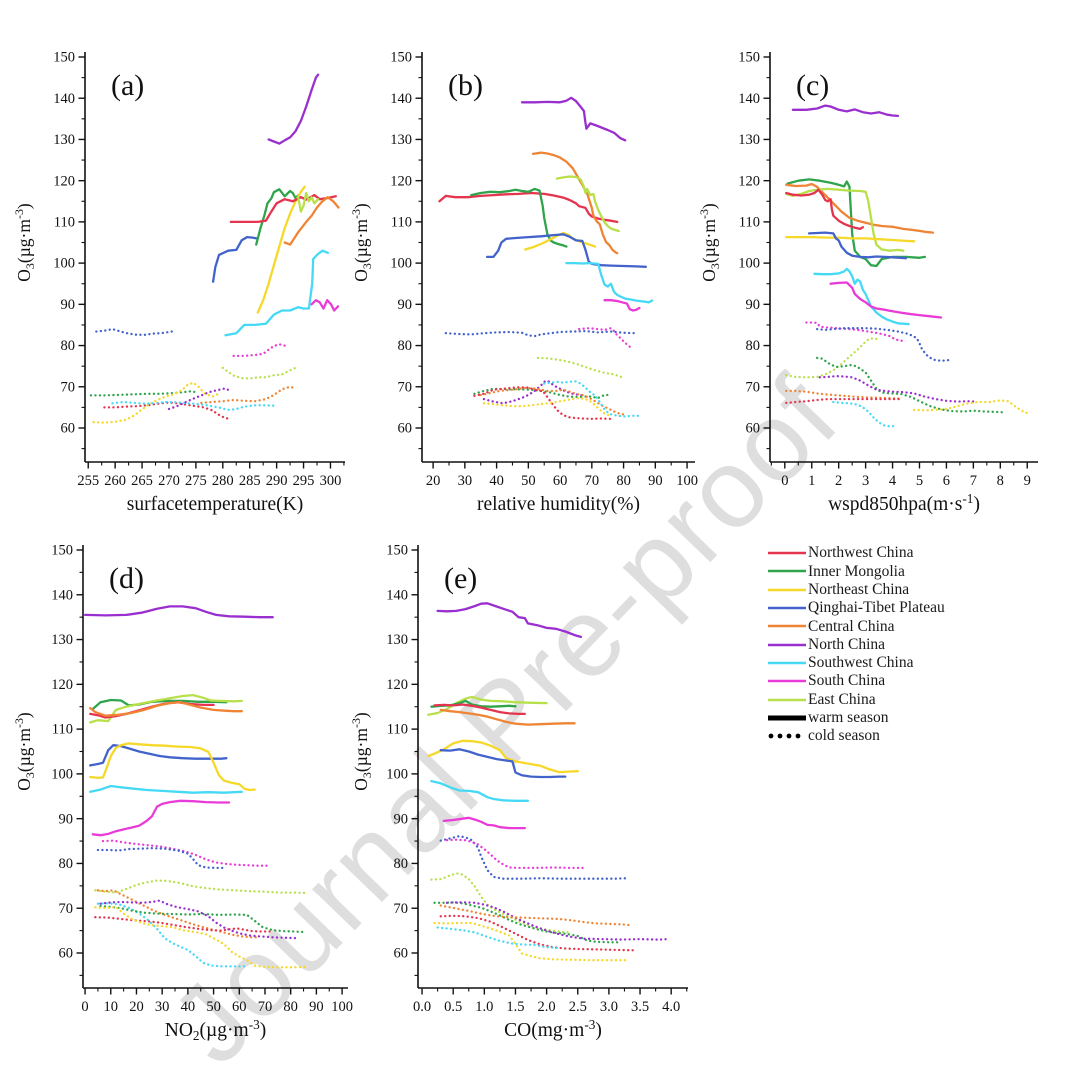 The width and height of the screenshot is (1080, 1070). What do you see at coordinates (876, 608) in the screenshot?
I see `legend-item-qinghai-tibet-label: Qinghai-Tibet Plateau` at bounding box center [876, 608].